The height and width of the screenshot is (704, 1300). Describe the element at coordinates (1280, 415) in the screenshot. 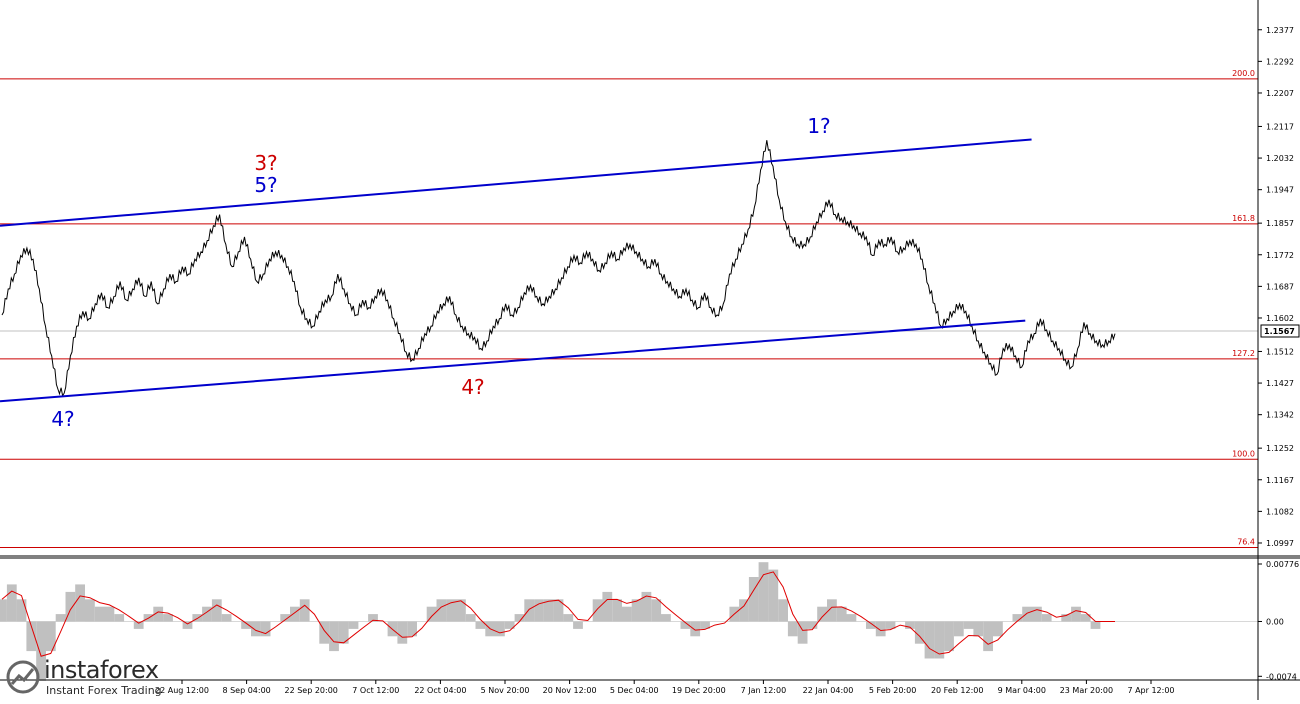

I see `y-tick-label: 1.1342` at that location.